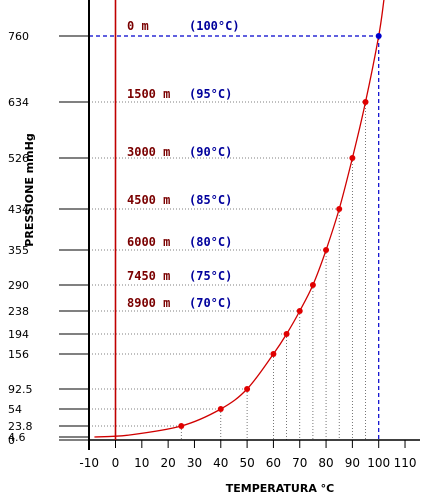 Image resolution: width=443 pixels, height=497 pixels. What do you see at coordinates (214, 26) in the screenshot?
I see `boiling-temperature-label: (100°C)` at bounding box center [214, 26].